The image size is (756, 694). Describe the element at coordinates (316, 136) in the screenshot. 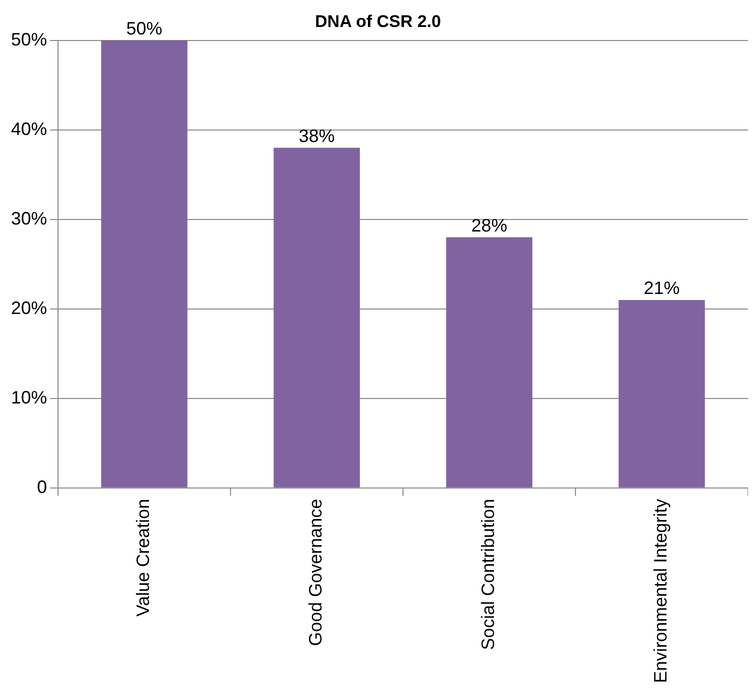

I see `data-label: 38%` at that location.